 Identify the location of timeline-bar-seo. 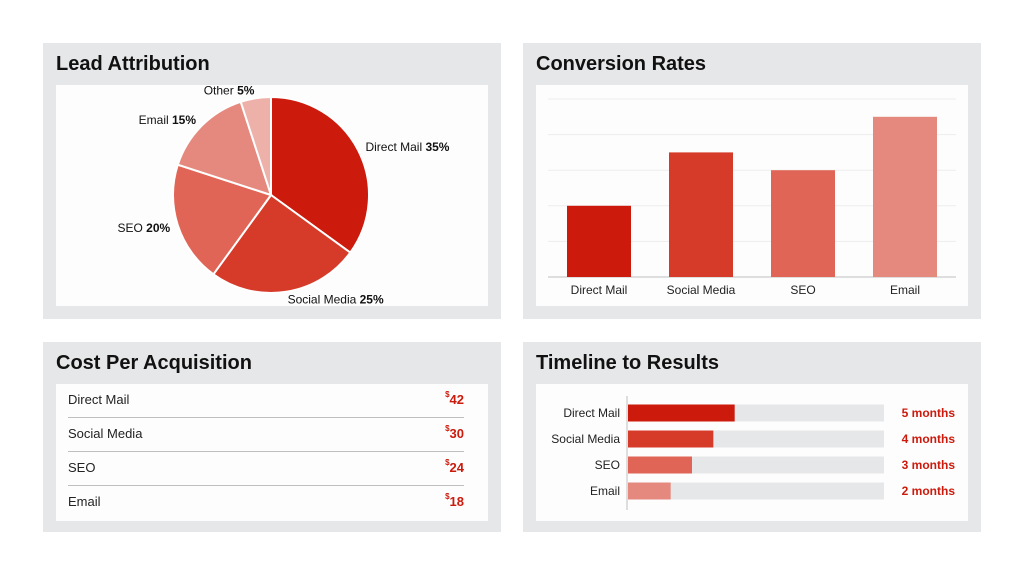
(660, 465).